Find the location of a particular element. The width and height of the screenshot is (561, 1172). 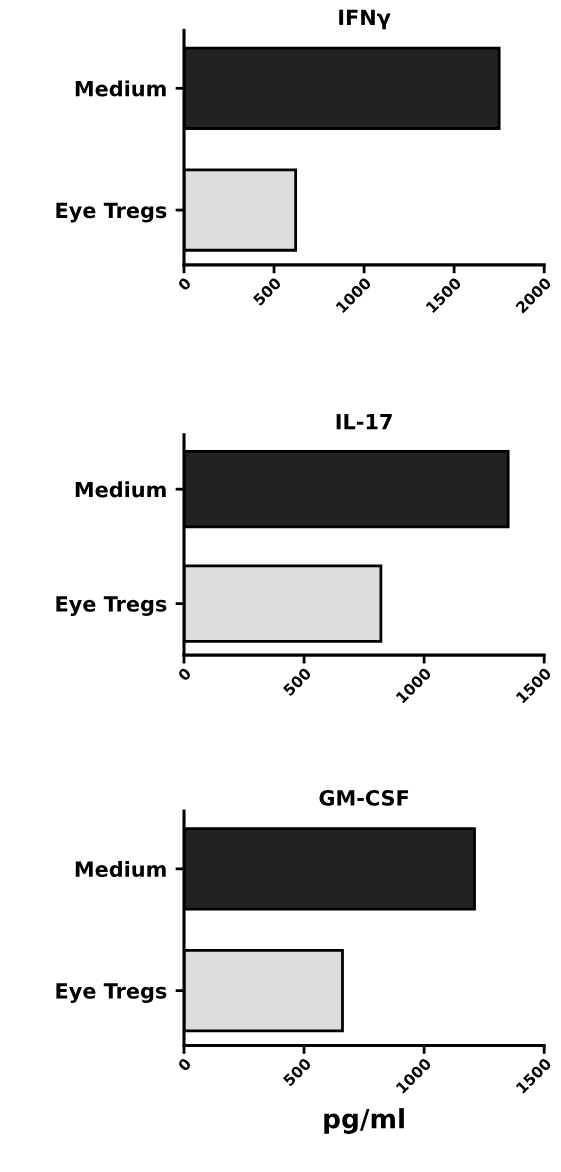

x-axis-title: pg/ml is located at coordinates (364, 1121).